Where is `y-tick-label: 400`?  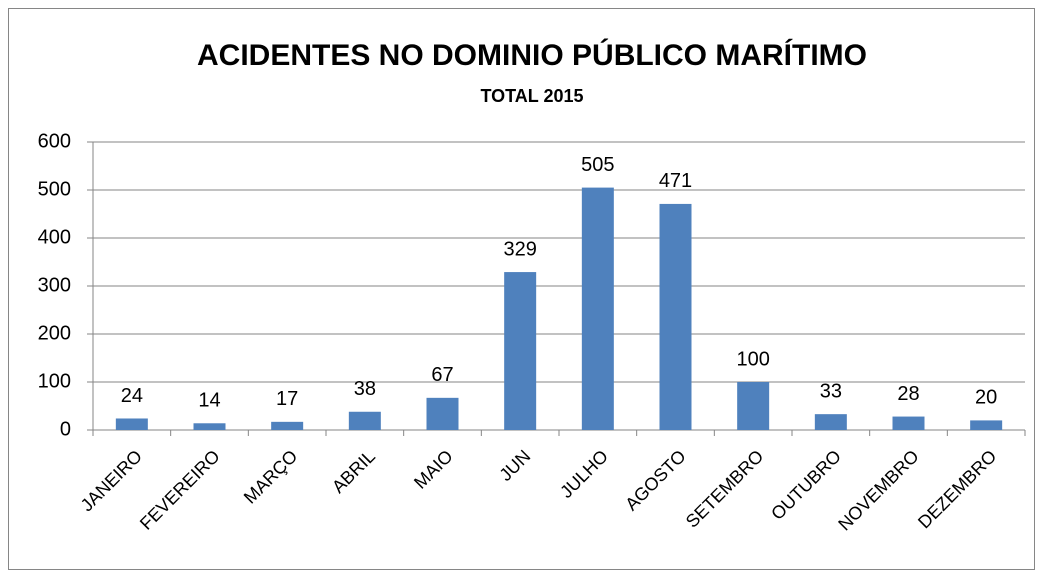
y-tick-label: 400 is located at coordinates (54, 237).